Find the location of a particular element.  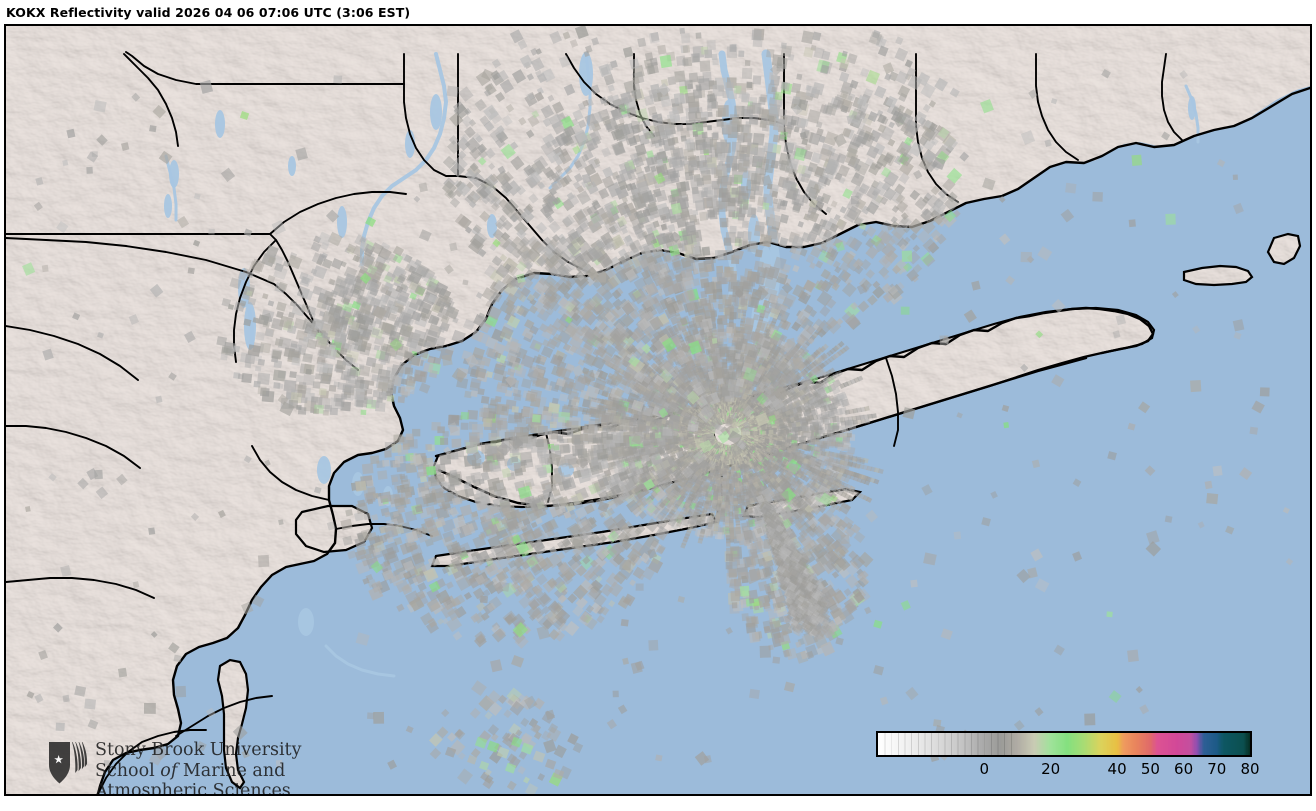

island-outline-staten is located at coordinates (334, 529).